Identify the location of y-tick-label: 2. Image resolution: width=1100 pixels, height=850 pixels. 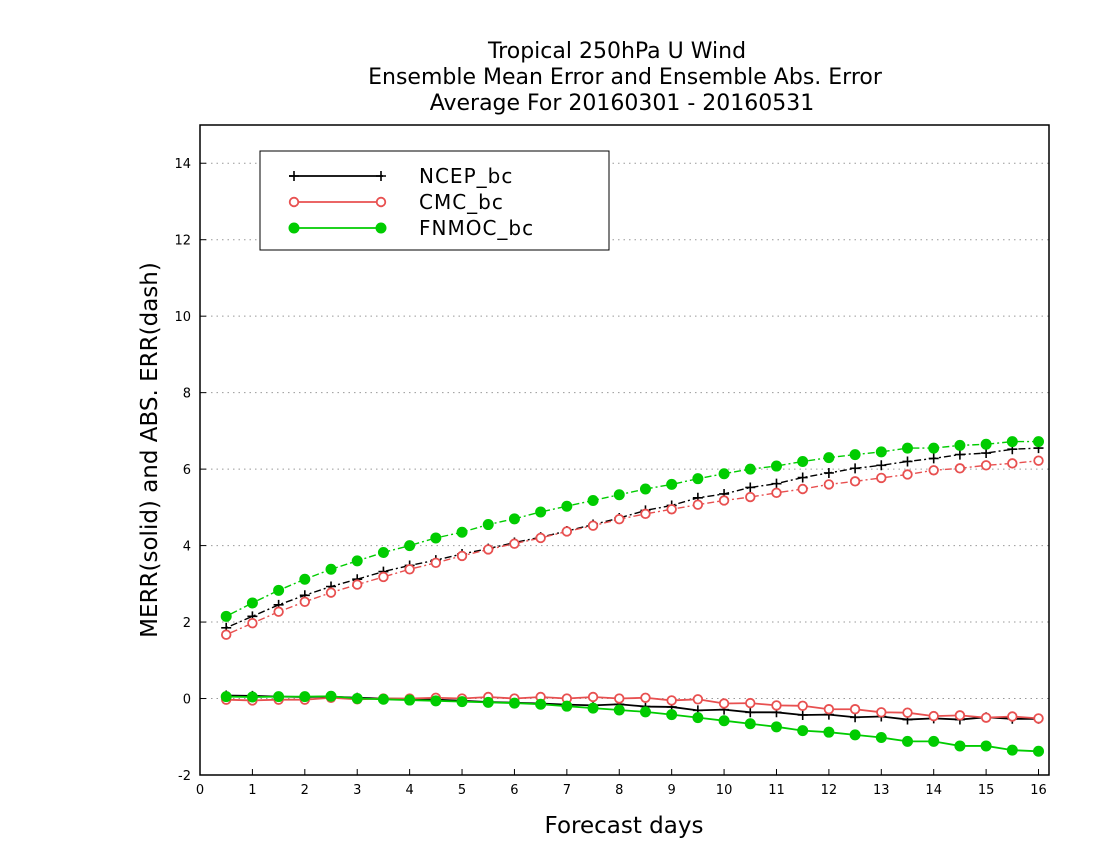
(187, 623).